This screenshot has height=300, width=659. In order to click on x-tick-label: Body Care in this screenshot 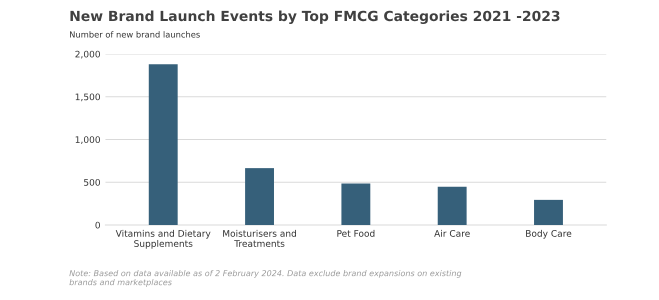, I will do `click(549, 234)`.